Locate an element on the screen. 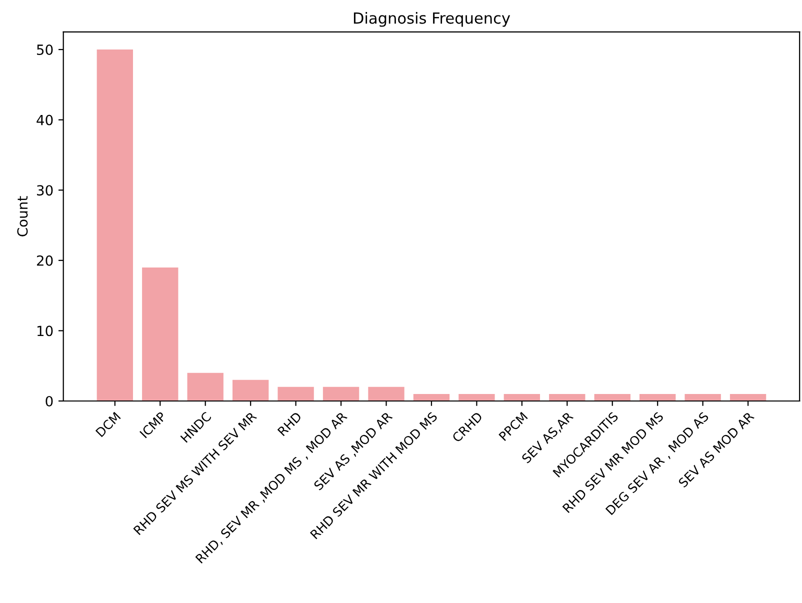  y-tick-label: 50 is located at coordinates (45, 50).